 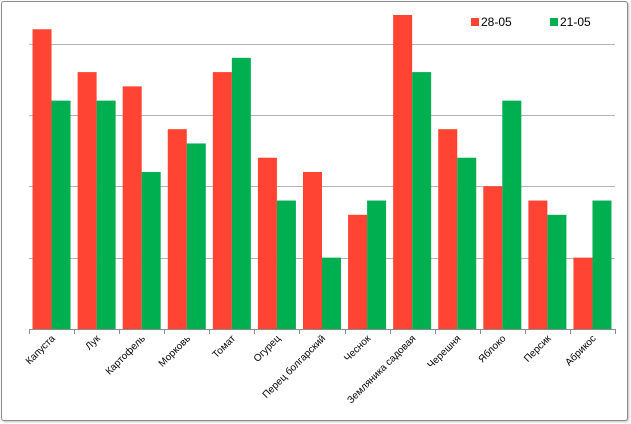 What do you see at coordinates (581, 351) in the screenshot?
I see `x-tick-label: Абрикос` at bounding box center [581, 351].